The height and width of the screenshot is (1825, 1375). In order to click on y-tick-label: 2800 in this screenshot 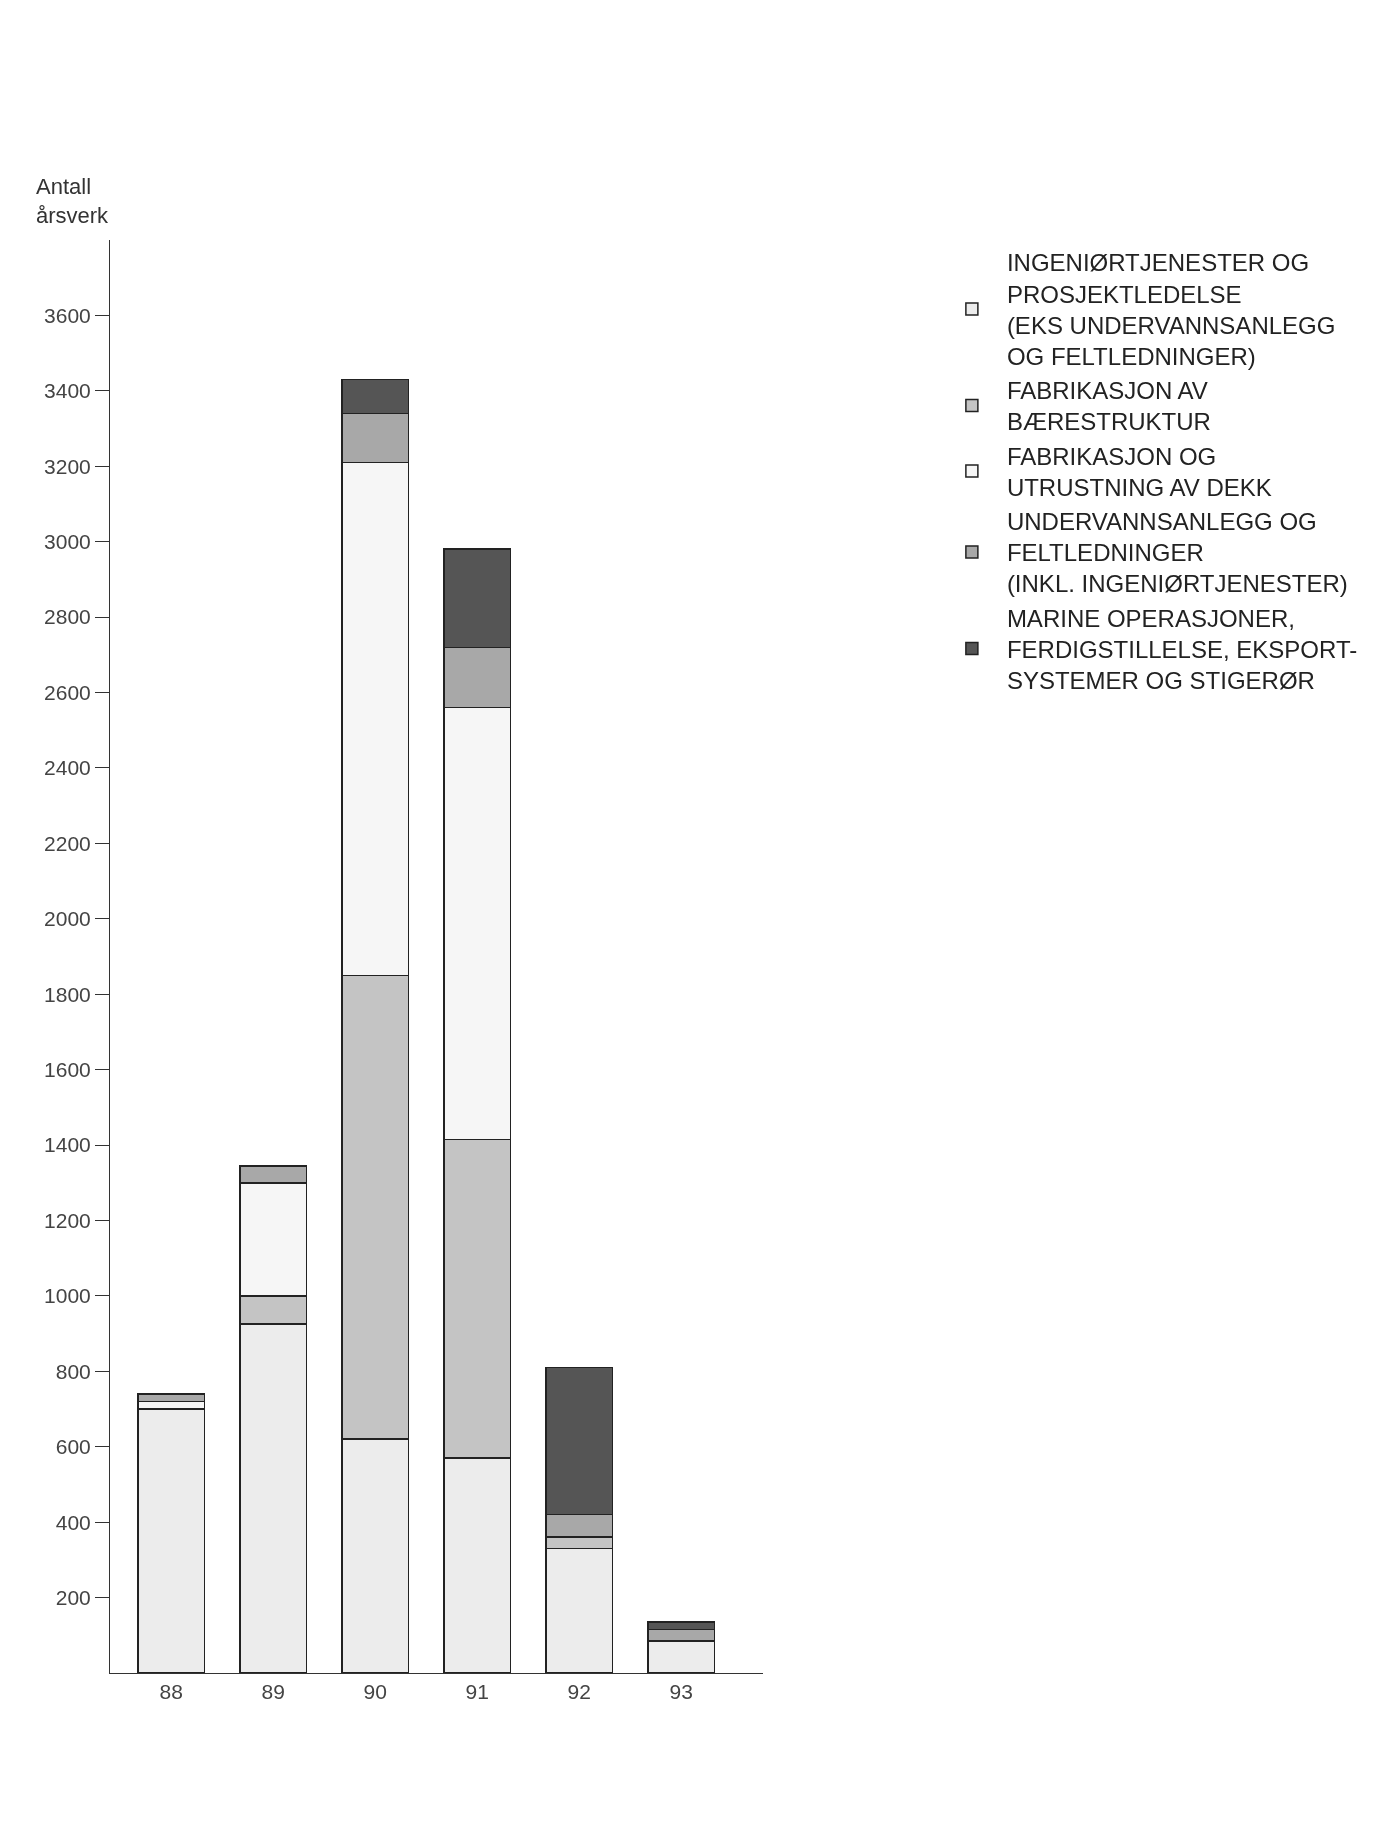, I will do `click(67, 617)`.